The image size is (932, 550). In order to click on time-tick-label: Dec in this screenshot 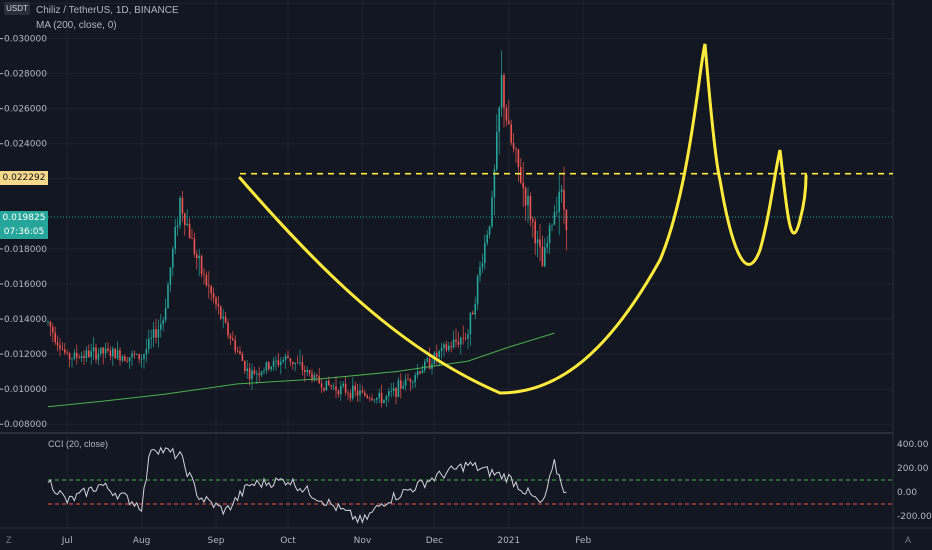, I will do `click(434, 541)`.